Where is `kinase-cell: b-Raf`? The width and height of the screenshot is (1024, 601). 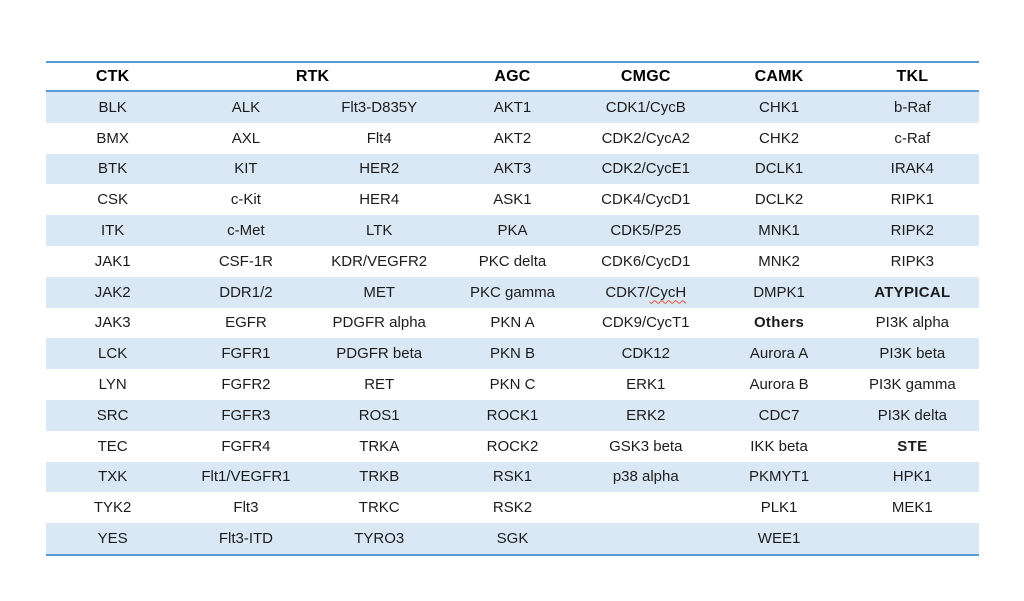
kinase-cell: b-Raf is located at coordinates (912, 107).